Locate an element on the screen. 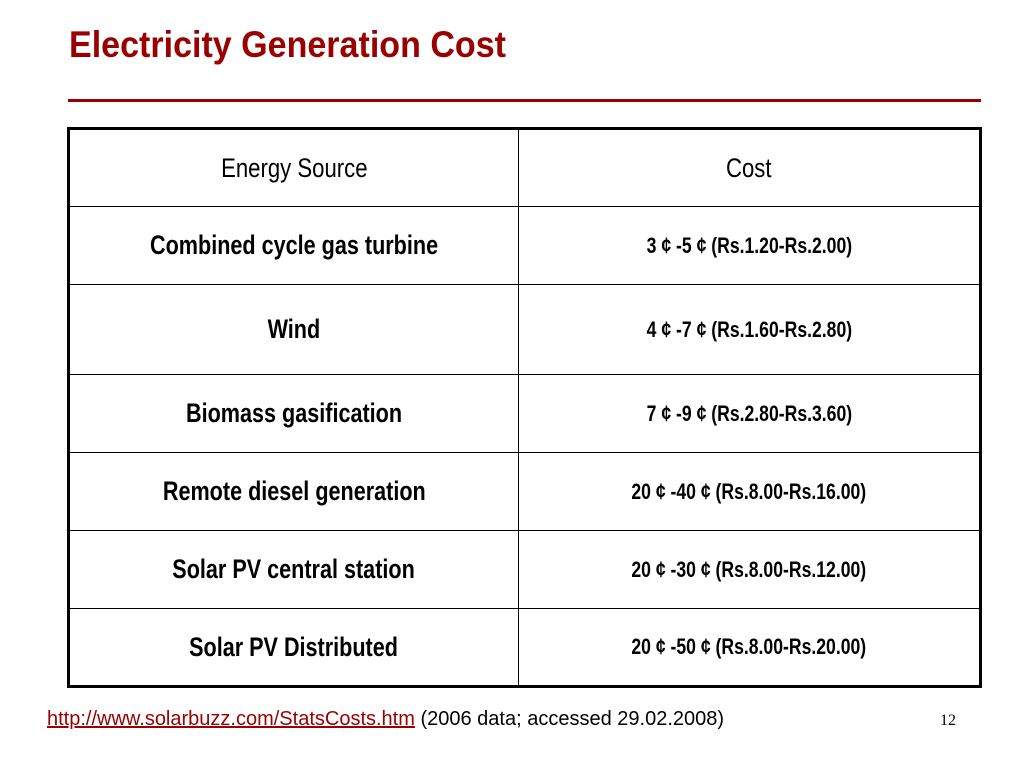 This screenshot has height=768, width=1024. source-cell: Remote diesel generation is located at coordinates (293, 491).